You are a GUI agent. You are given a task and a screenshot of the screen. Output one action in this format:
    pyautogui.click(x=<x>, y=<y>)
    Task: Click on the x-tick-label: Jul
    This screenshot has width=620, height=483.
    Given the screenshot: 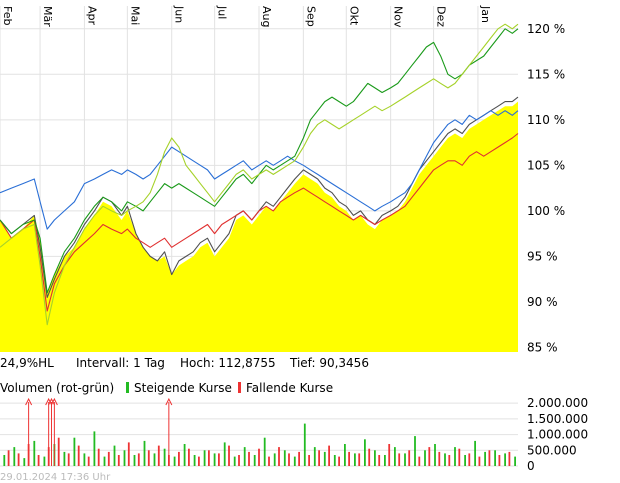 What is the action you would take?
    pyautogui.click(x=222, y=12)
    